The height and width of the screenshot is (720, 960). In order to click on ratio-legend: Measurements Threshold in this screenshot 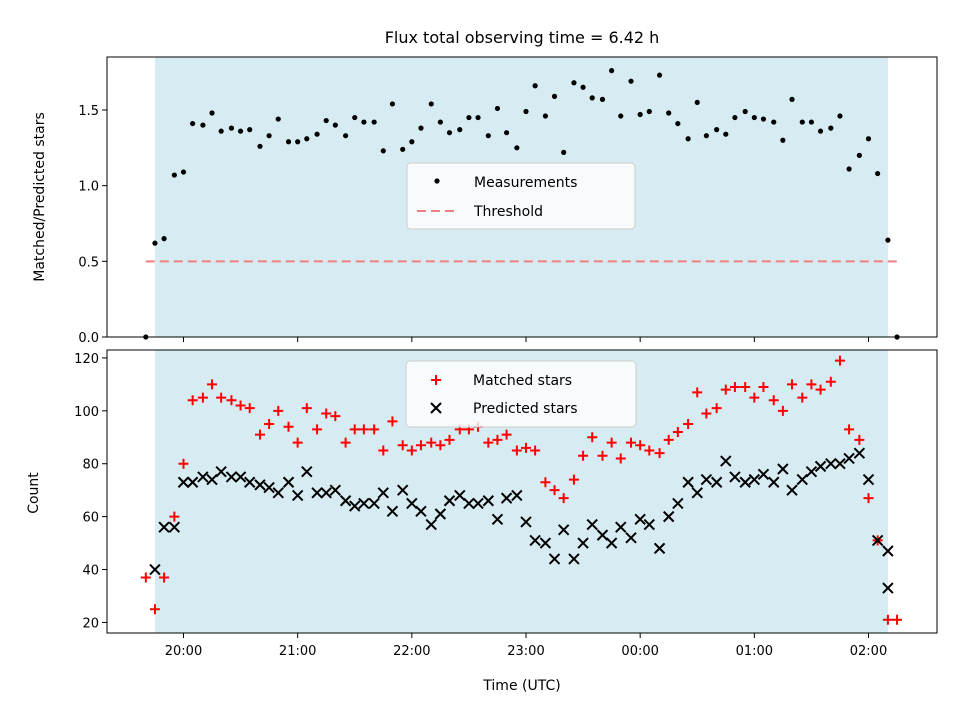, I will do `click(521, 196)`.